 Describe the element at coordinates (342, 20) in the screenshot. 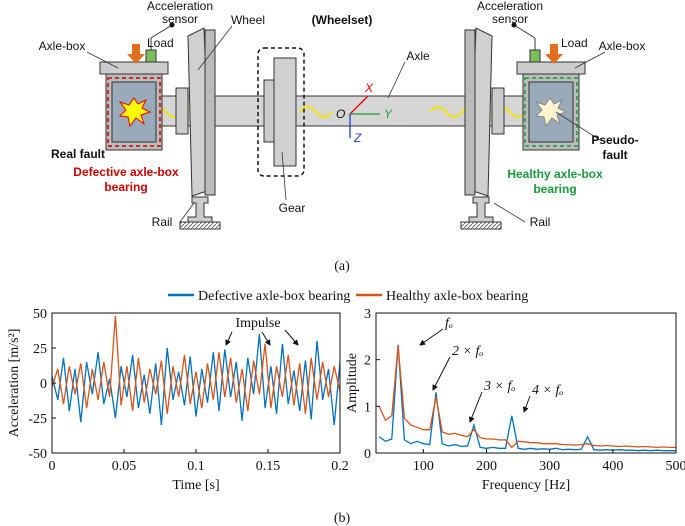

I see `diagram-title: (Wheelset)` at that location.